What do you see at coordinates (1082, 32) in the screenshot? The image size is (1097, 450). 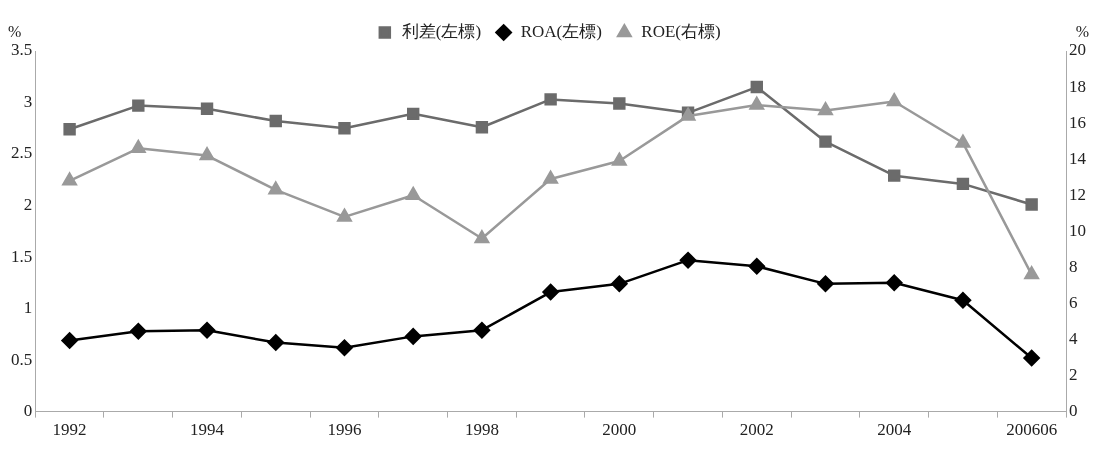 I see `y2-axis-title: %` at bounding box center [1082, 32].